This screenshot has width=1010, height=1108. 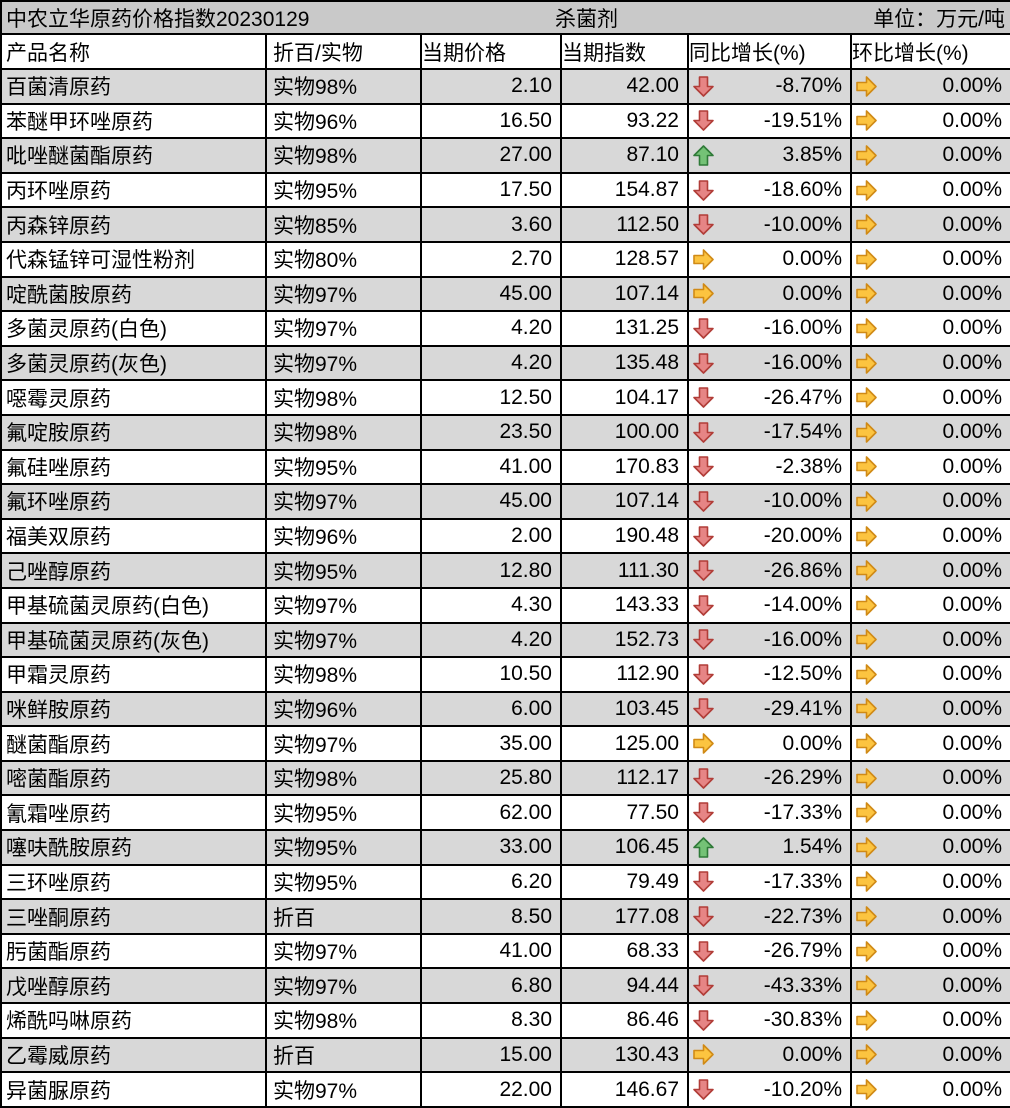 I want to click on price: 6.20, so click(x=491, y=882).